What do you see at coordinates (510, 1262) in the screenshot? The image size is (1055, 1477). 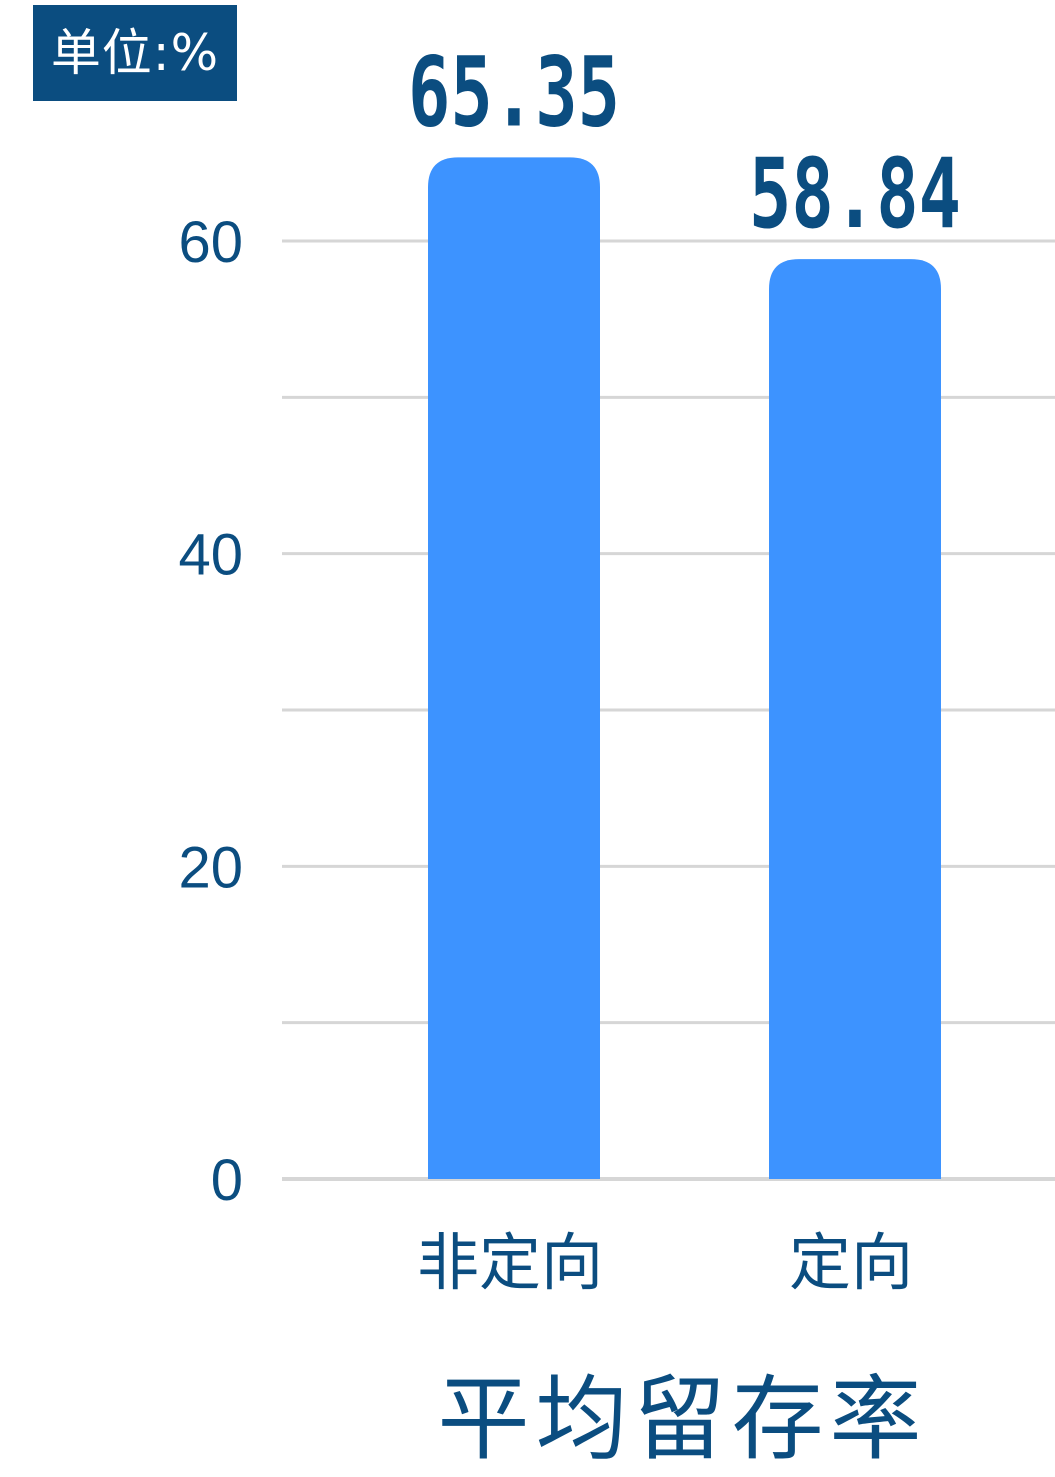 I see `x-tick-label: 非定向` at bounding box center [510, 1262].